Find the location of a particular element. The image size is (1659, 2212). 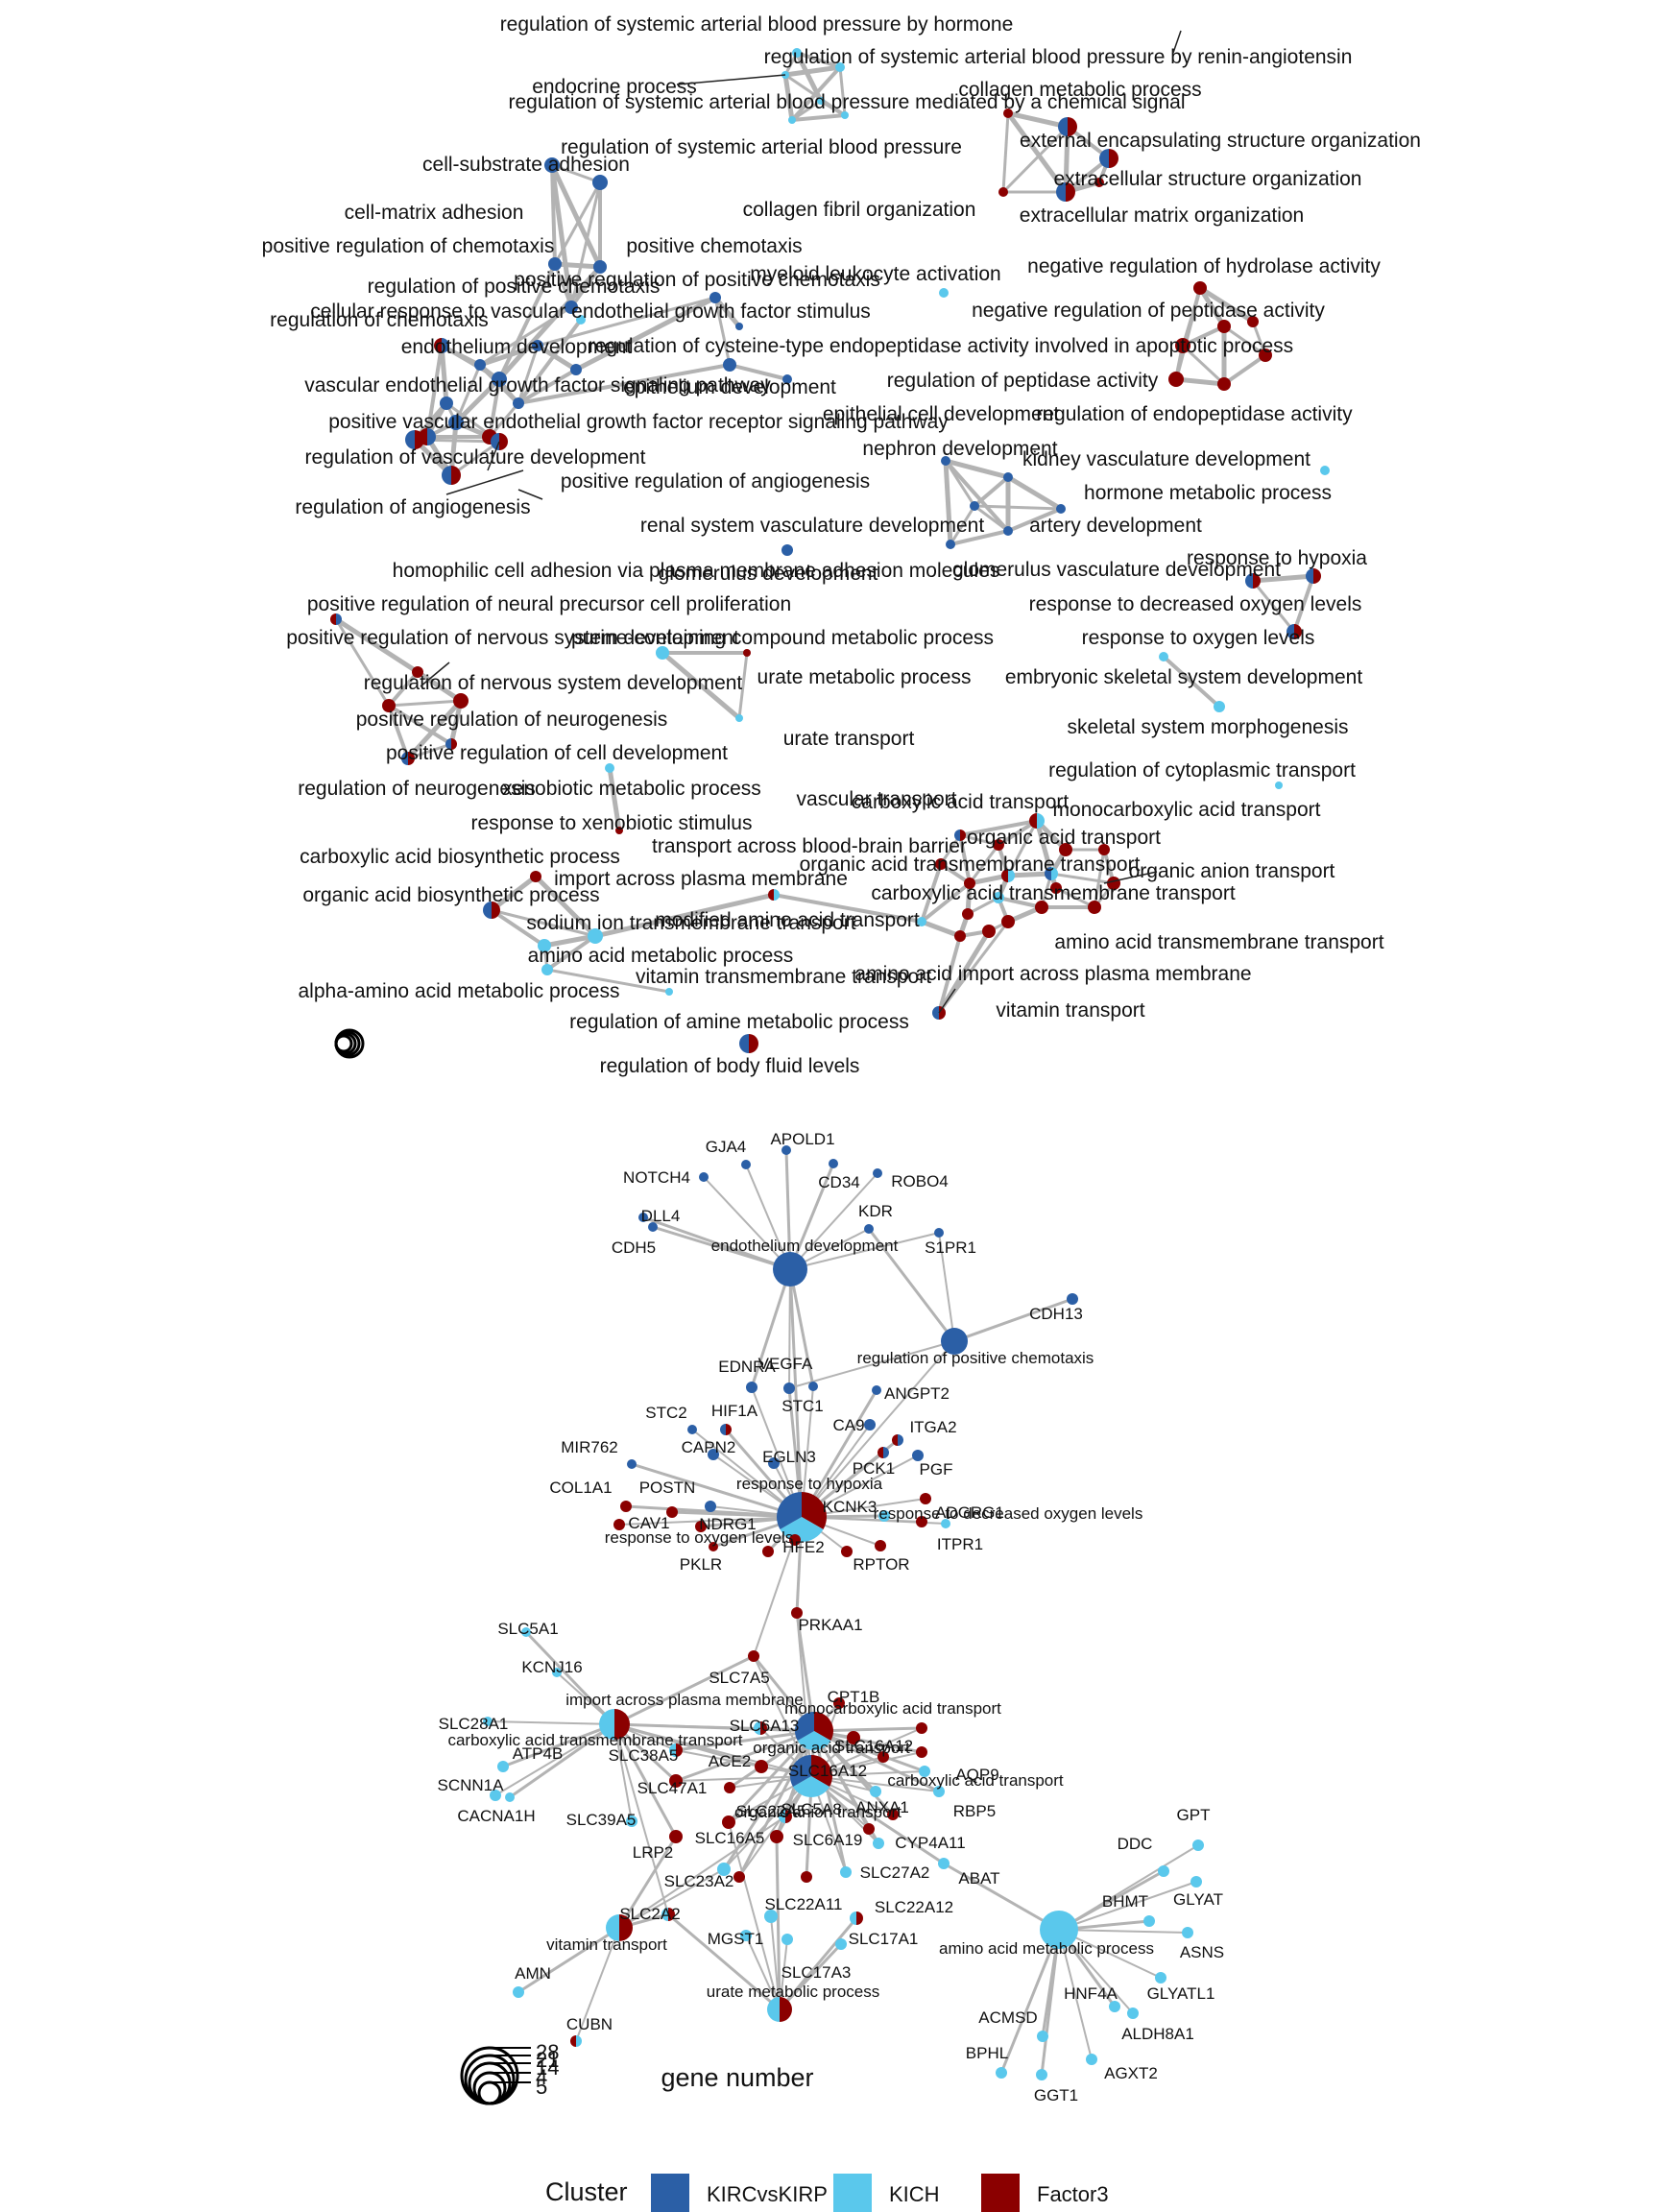

term-label-regulation-of-peptidase-activity: regulation of peptidase activity is located at coordinates (1023, 381).